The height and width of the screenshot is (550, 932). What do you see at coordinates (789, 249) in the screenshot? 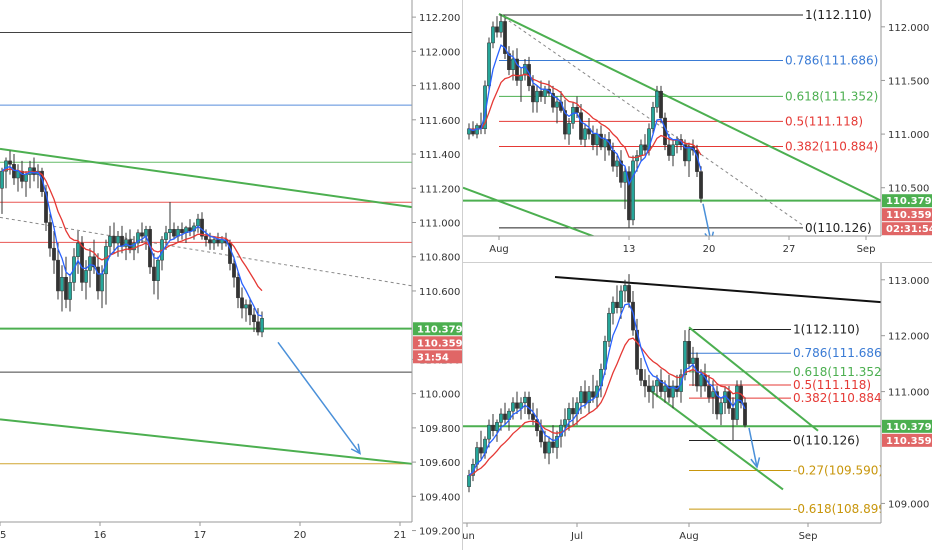
I see `x-tick-label: 27` at bounding box center [789, 249].